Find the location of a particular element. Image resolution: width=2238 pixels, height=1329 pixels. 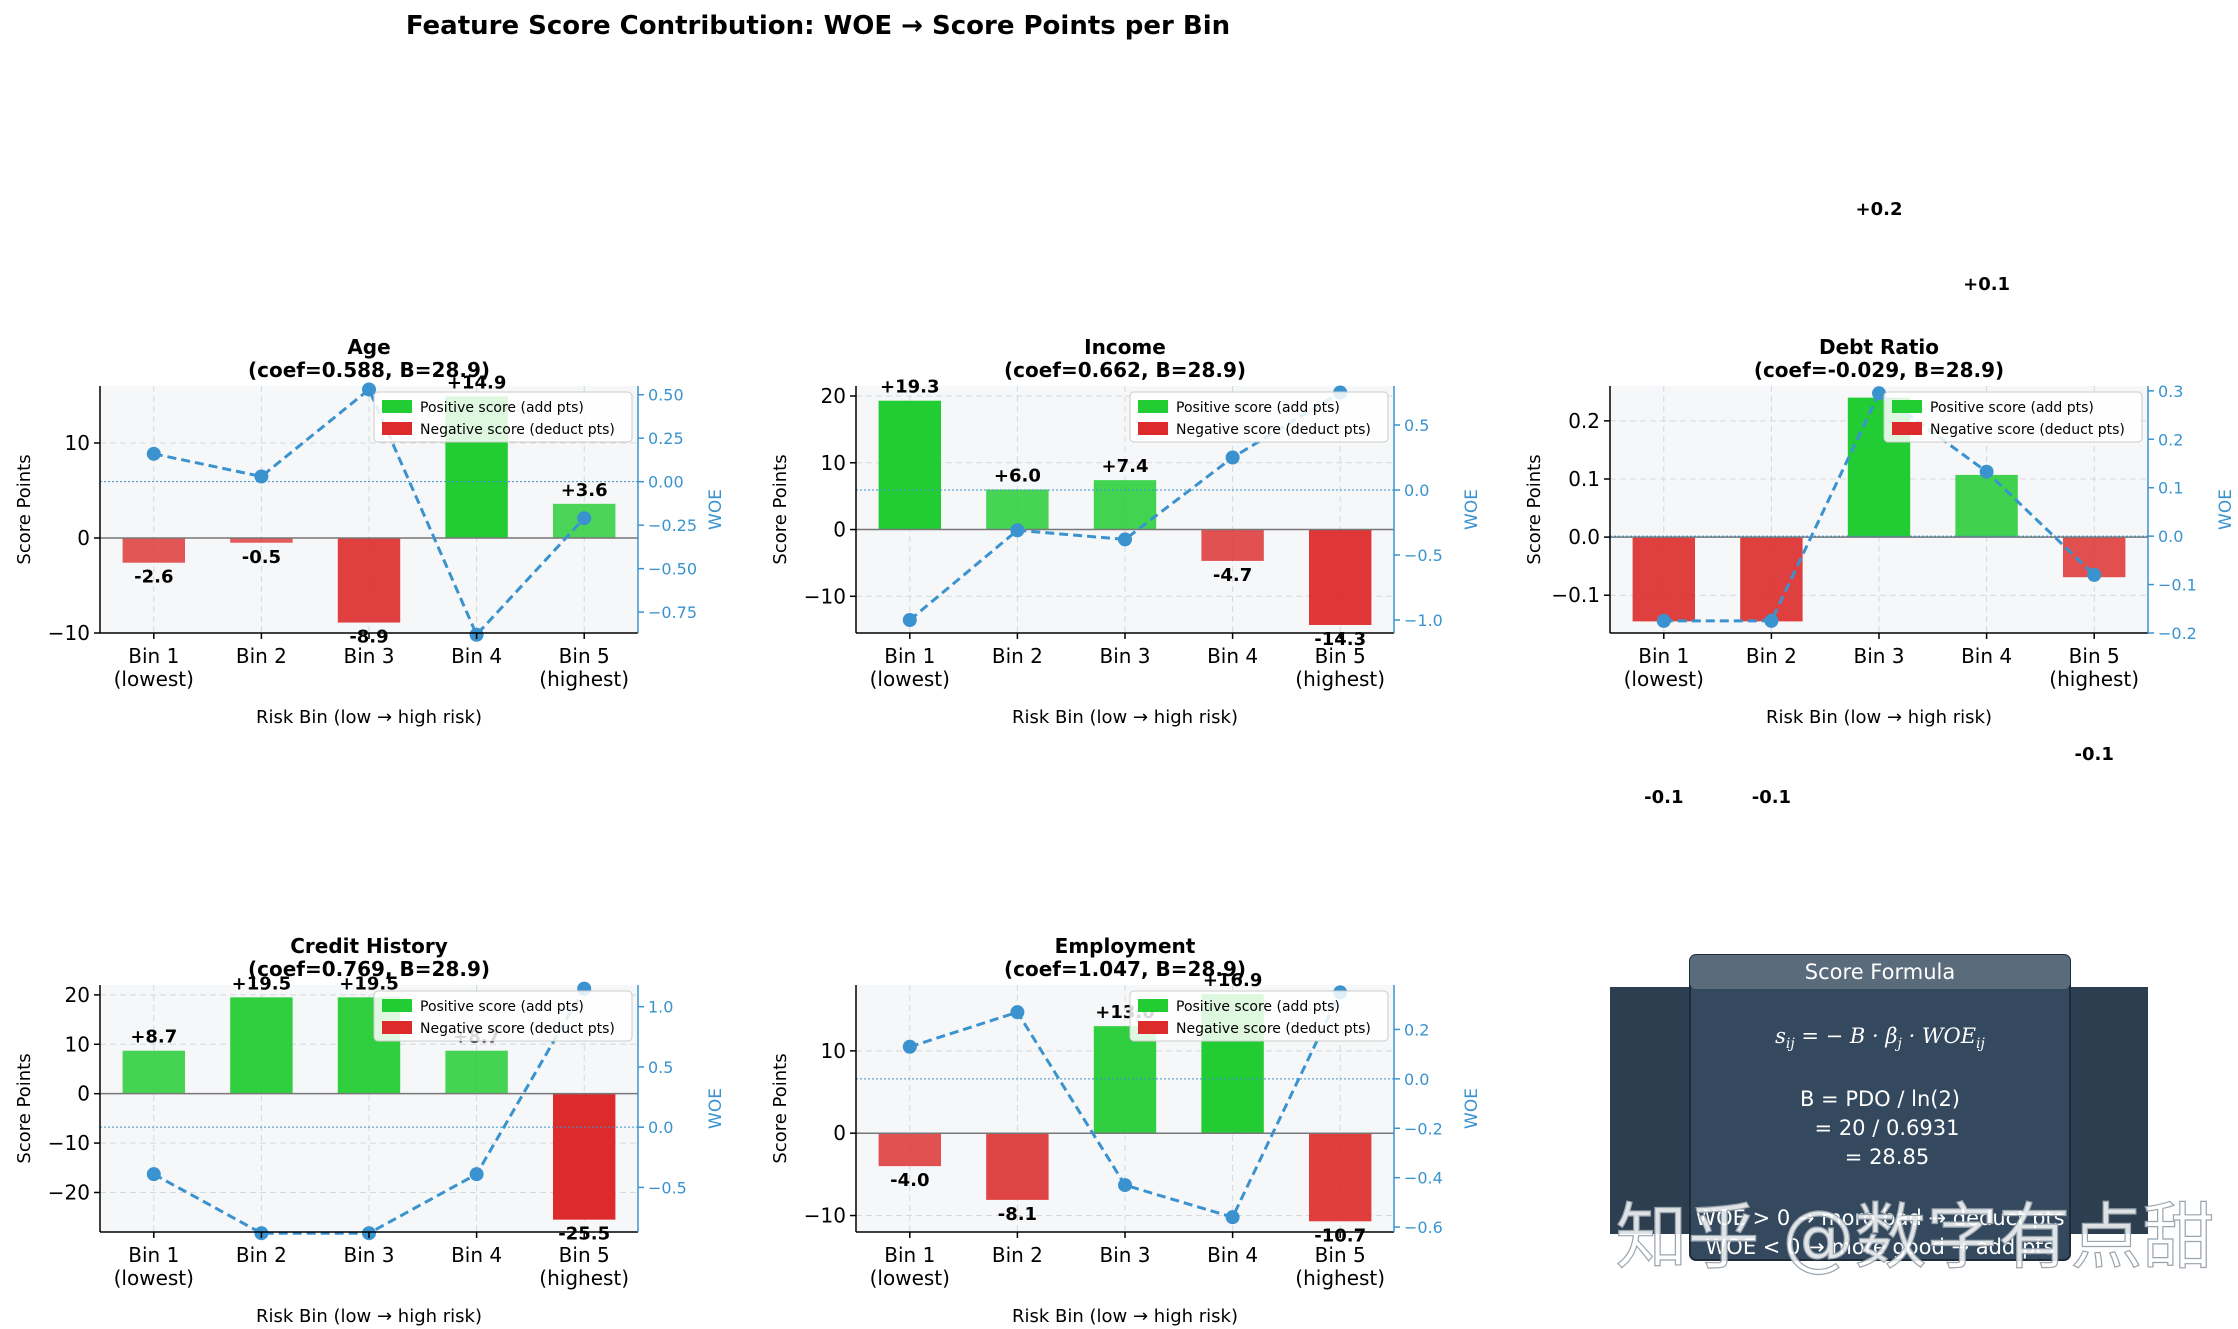

woe-tick-label: −0.25 is located at coordinates (672, 525).